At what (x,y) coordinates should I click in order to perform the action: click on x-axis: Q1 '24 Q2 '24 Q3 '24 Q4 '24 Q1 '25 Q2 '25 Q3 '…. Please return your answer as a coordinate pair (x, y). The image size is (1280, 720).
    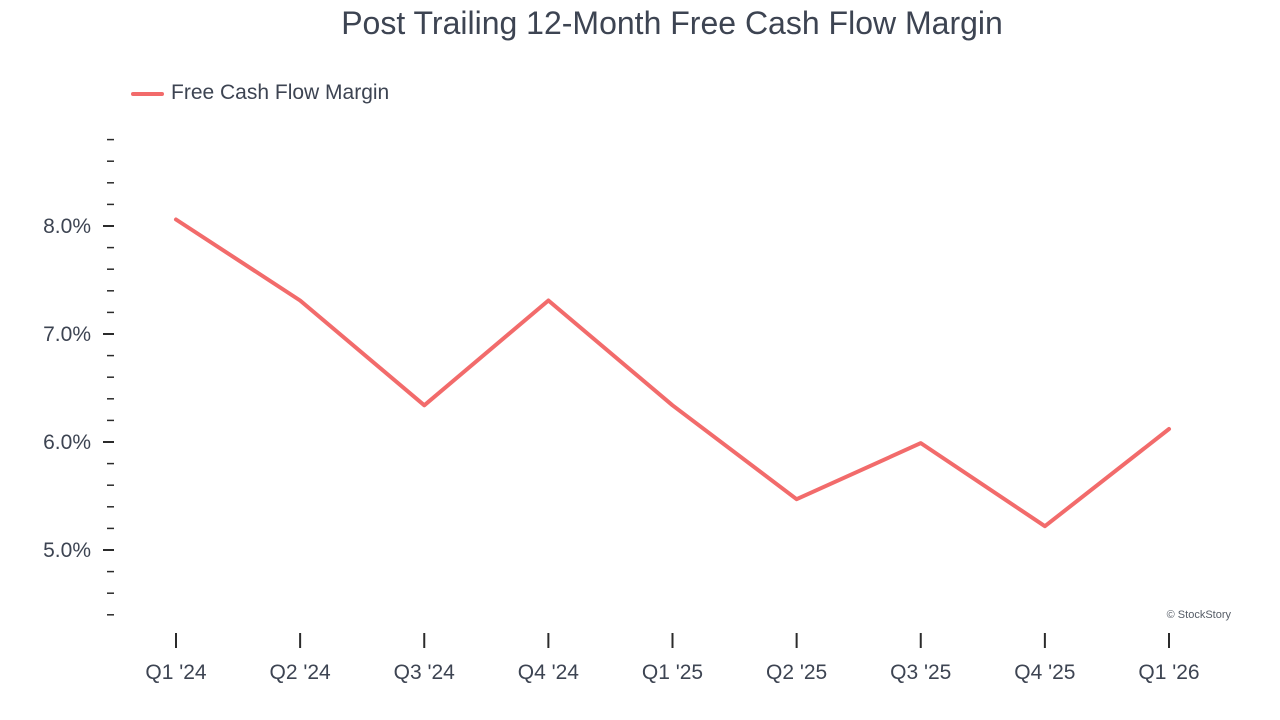
    Looking at the image, I should click on (672, 658).